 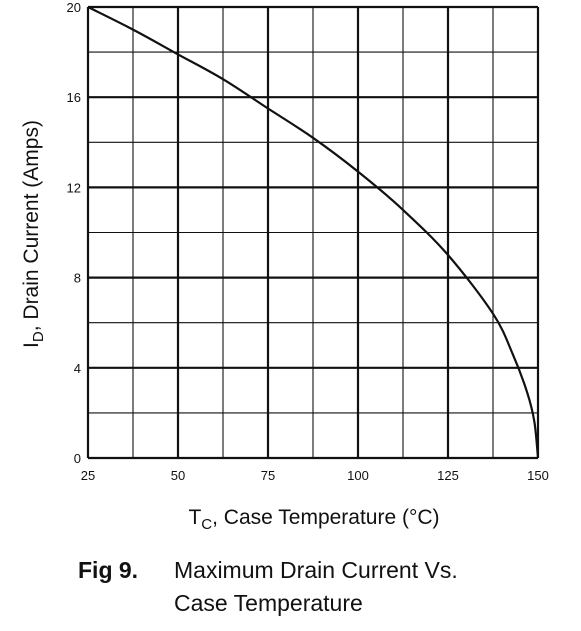 I want to click on y-axis-title: ID, Drain Current (Amps), so click(x=33, y=234).